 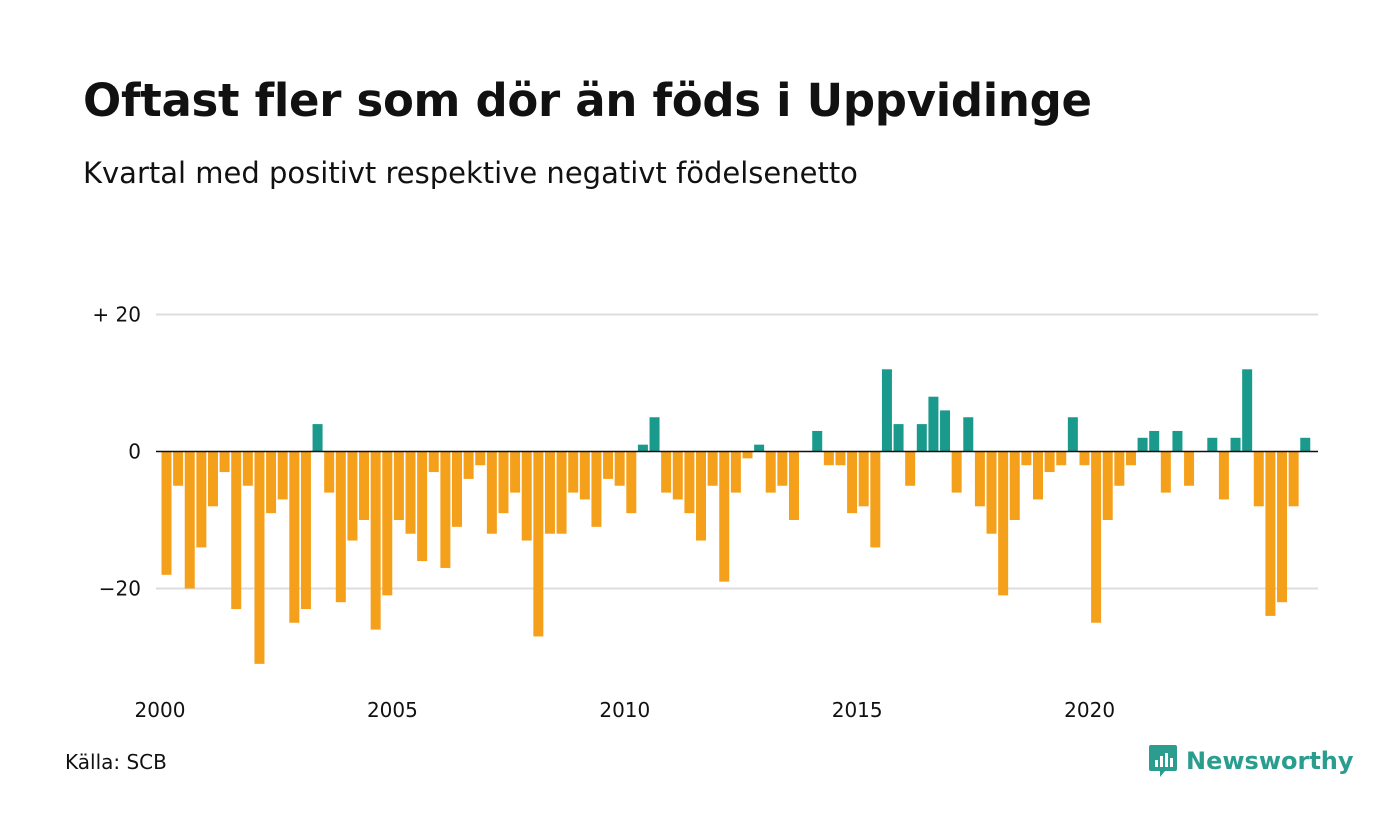 I want to click on x-tick-label: 2005, so click(x=392, y=710).